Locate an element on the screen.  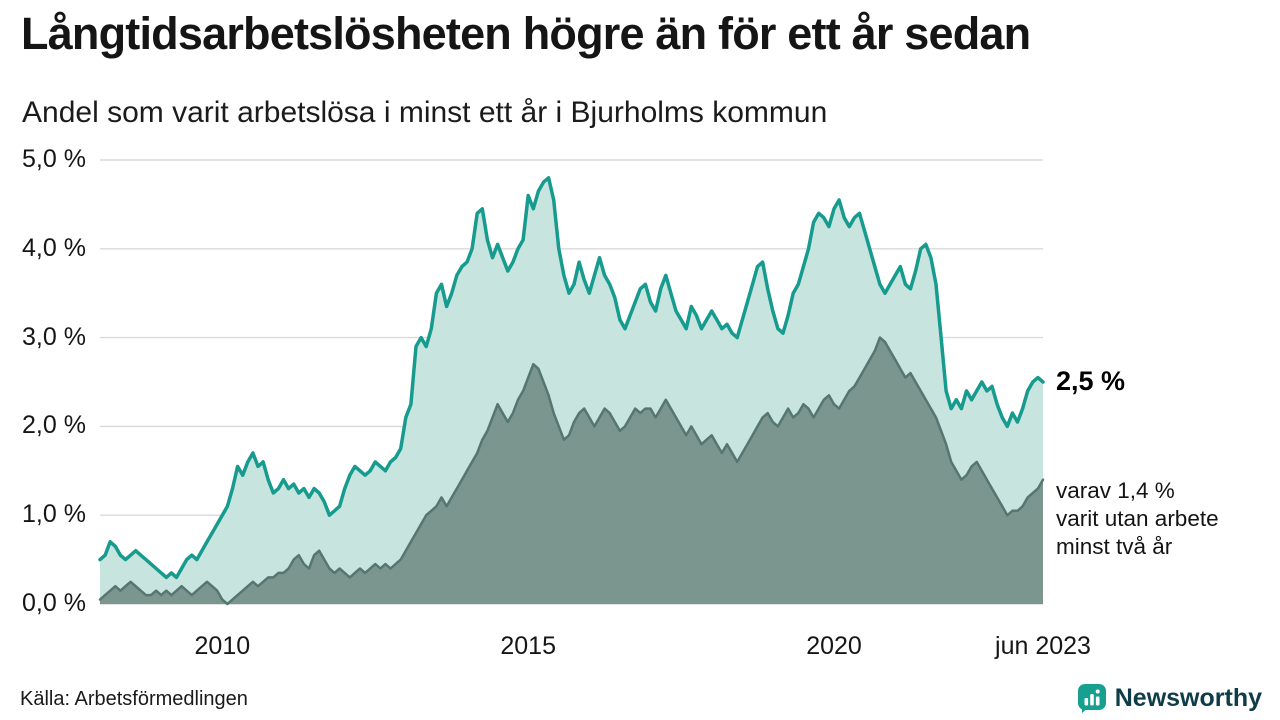
bar-chart-icon is located at coordinates (1091, 698).